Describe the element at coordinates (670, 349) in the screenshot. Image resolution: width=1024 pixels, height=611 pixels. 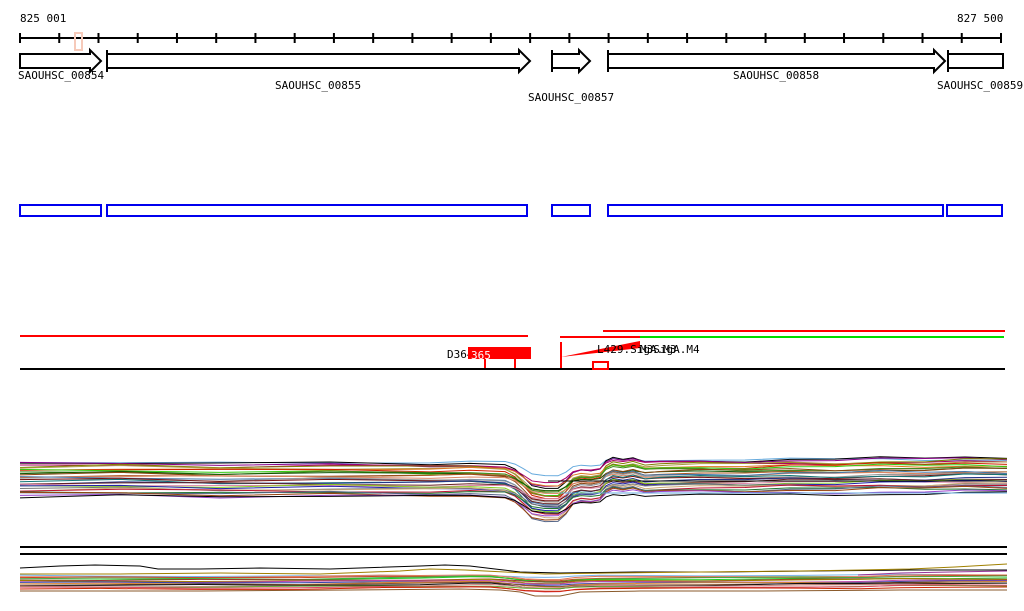
I see `motif-label: M3SigA.M4` at that location.